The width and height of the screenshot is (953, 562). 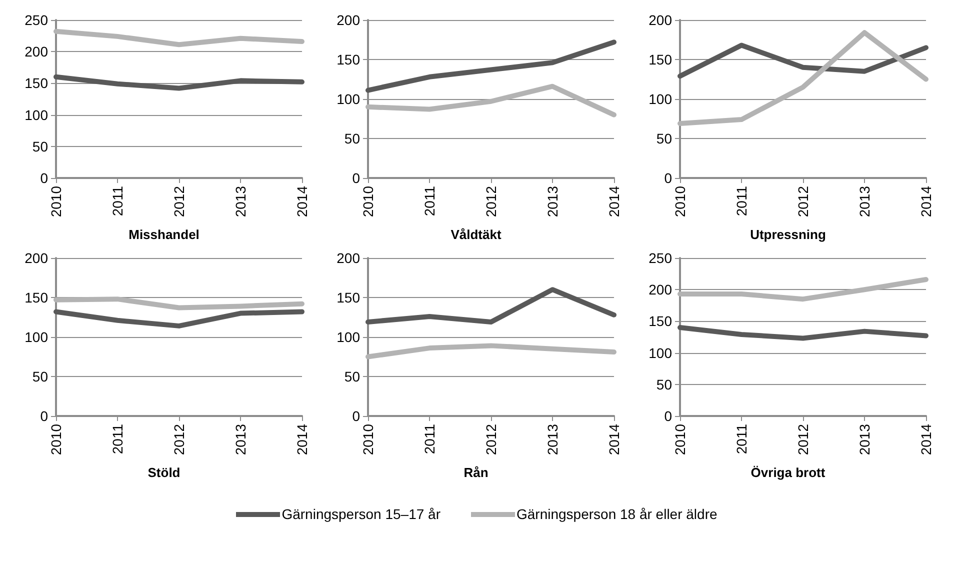 What do you see at coordinates (476, 472) in the screenshot?
I see `text: Rån` at bounding box center [476, 472].